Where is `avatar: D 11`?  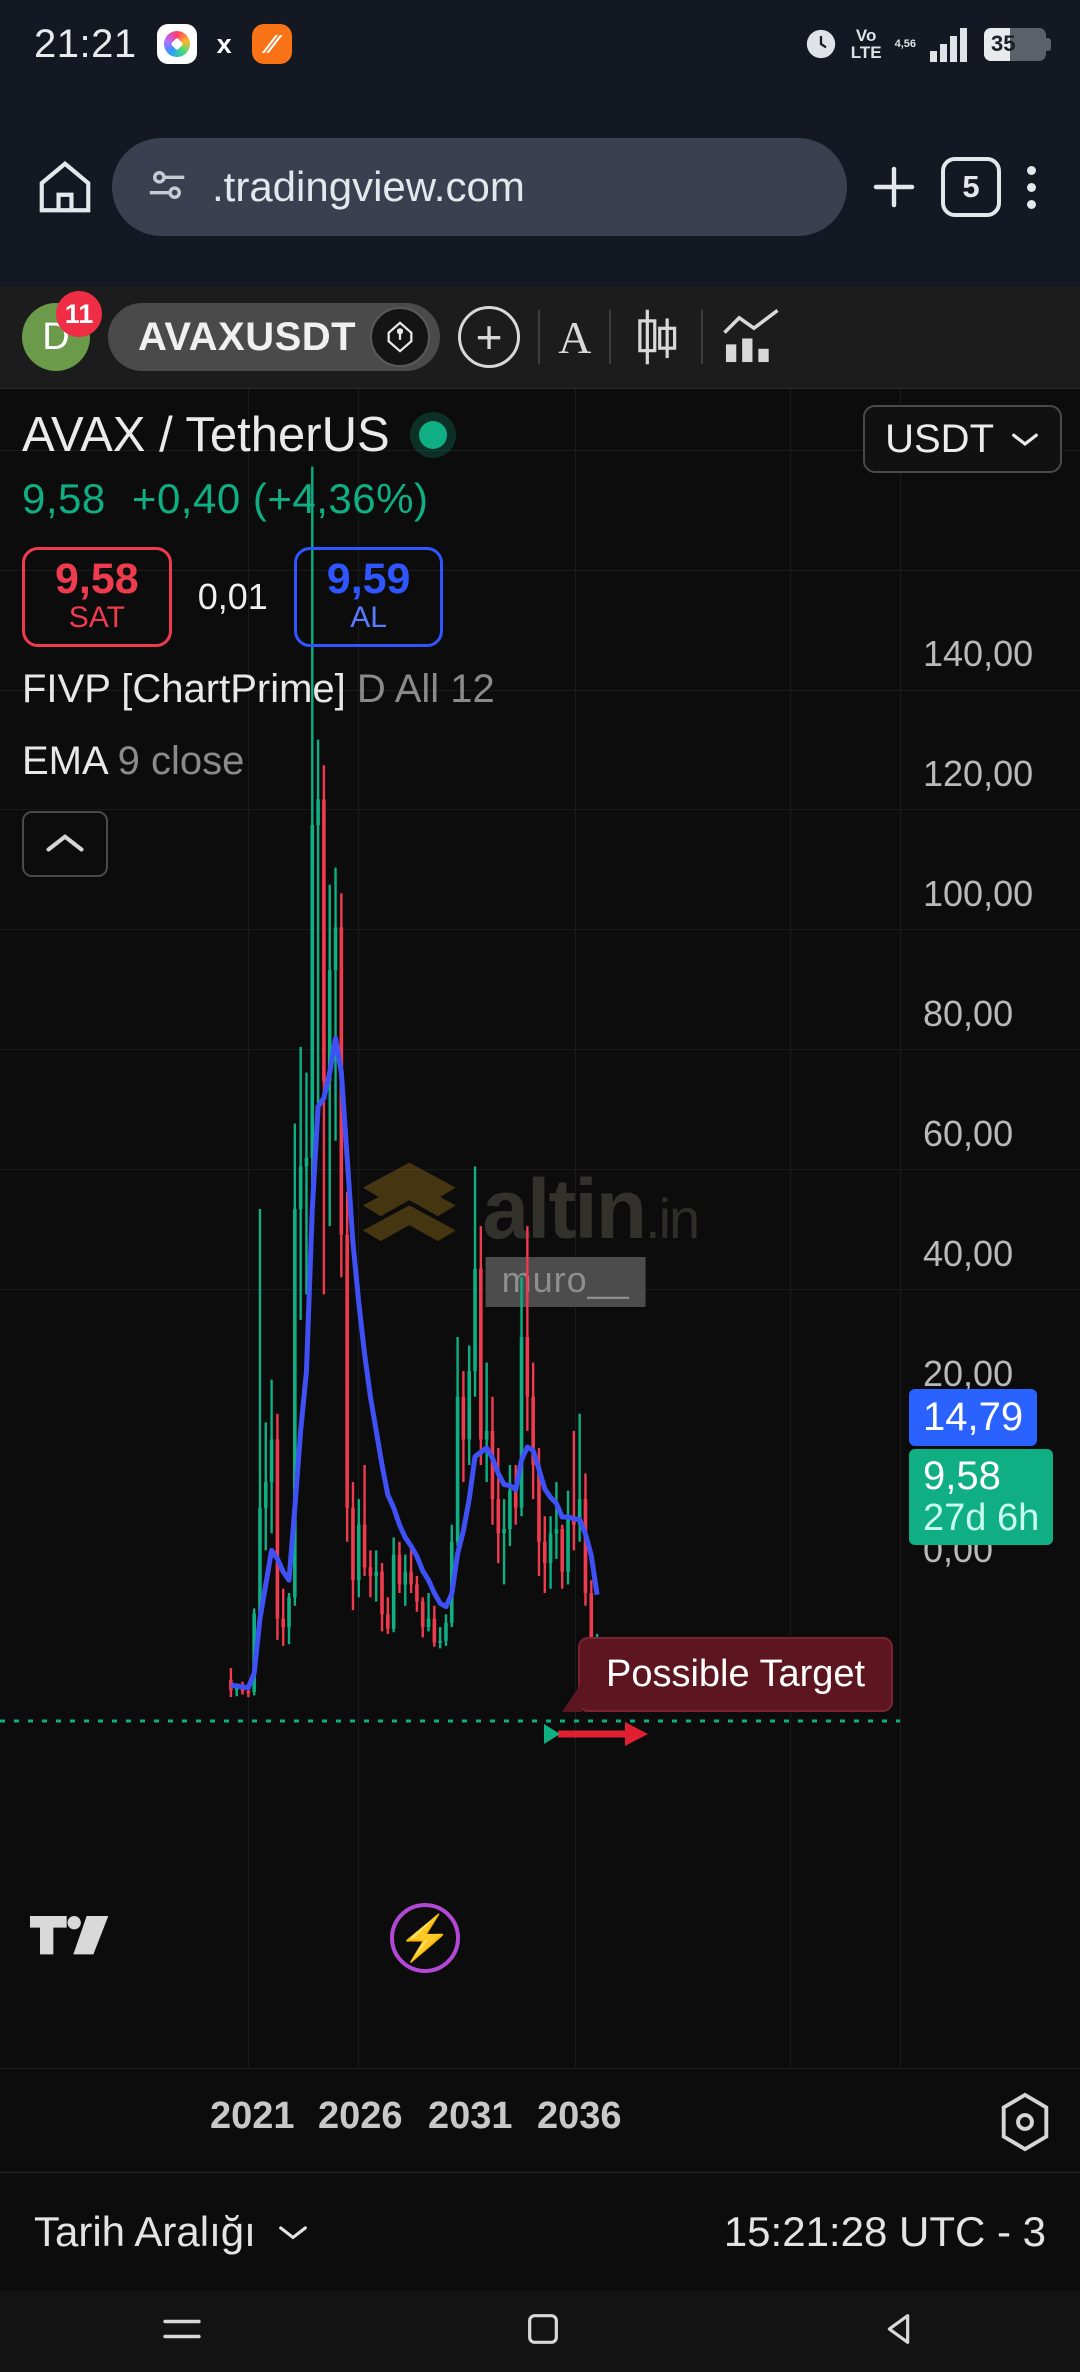
avatar: D 11 is located at coordinates (62, 331).